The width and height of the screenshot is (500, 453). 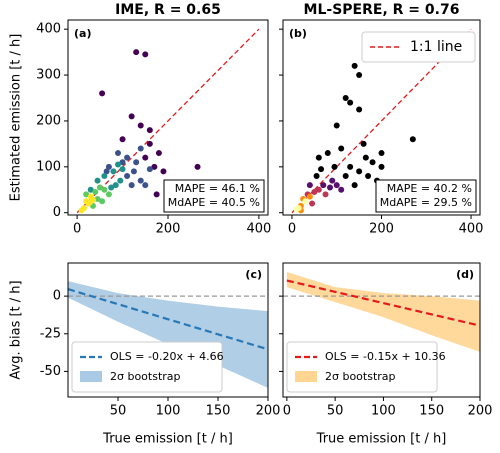 I want to click on x-tick-label: 150, so click(x=218, y=411).